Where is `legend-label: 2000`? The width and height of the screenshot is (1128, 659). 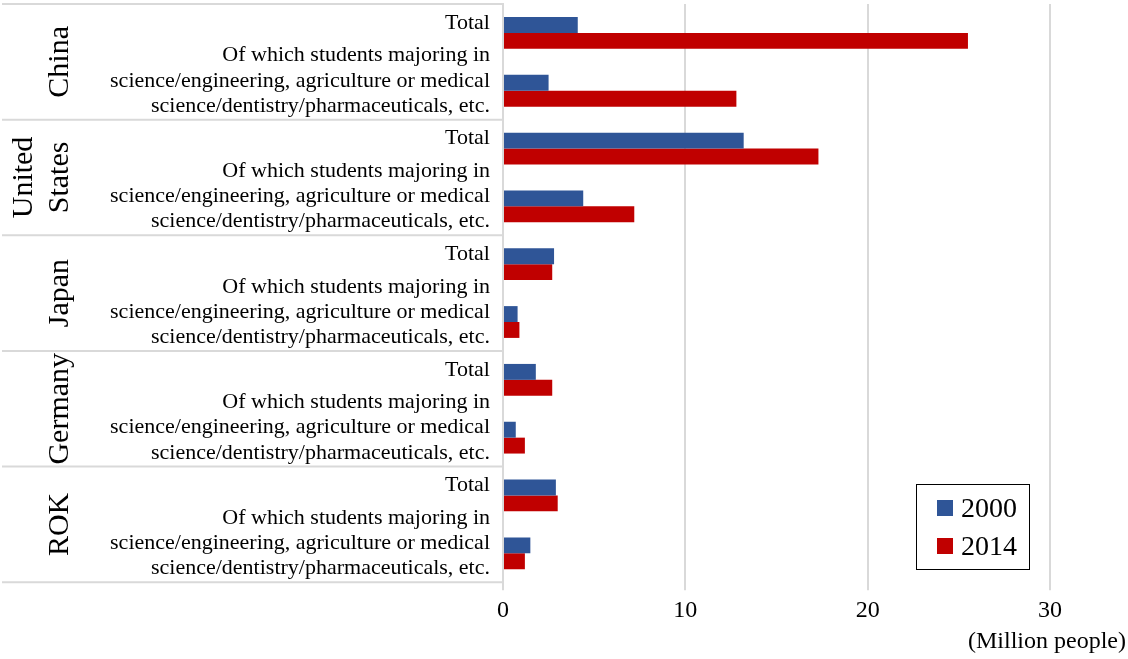 legend-label: 2000 is located at coordinates (989, 508).